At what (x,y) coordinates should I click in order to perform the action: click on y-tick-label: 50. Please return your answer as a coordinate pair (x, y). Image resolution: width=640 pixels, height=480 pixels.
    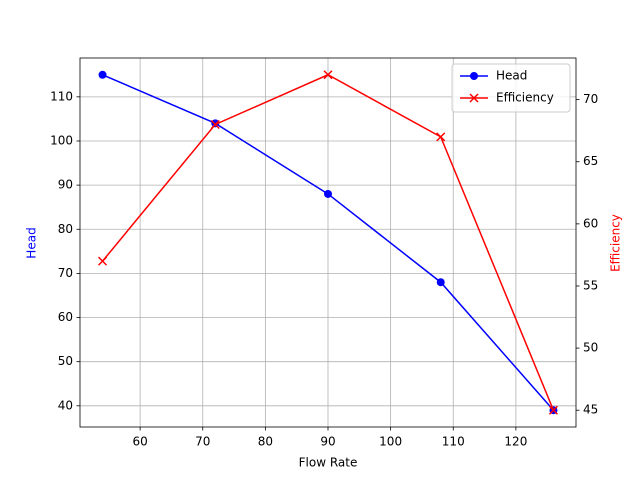
    Looking at the image, I should click on (65, 361).